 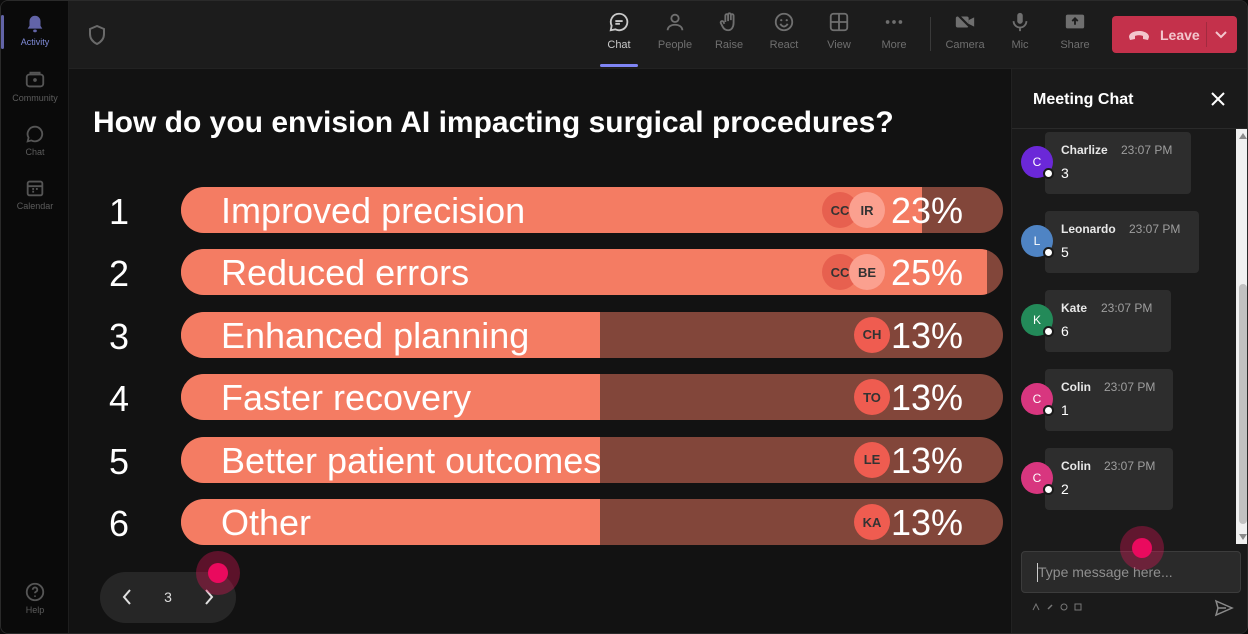 What do you see at coordinates (1083, 99) in the screenshot?
I see `chat-title: Meeting Chat` at bounding box center [1083, 99].